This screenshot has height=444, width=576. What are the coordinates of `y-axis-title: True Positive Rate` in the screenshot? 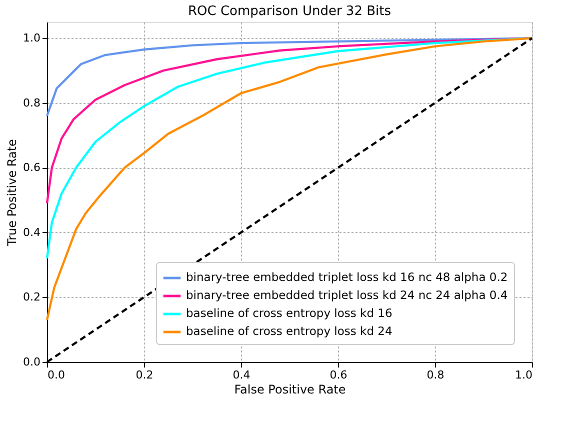 It's located at (12, 193).